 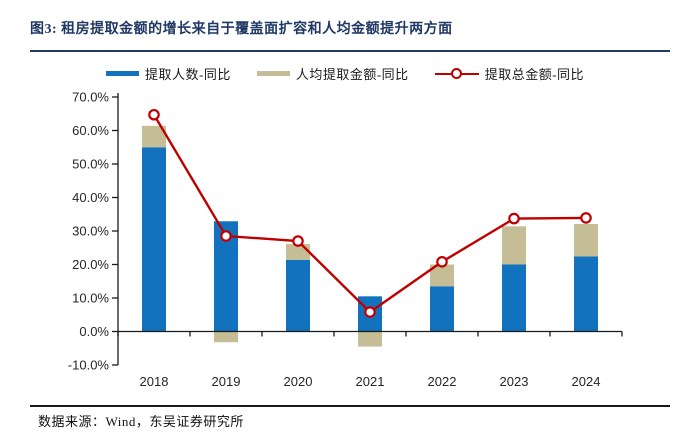 What do you see at coordinates (90, 264) in the screenshot?
I see `y-tick-label: 20.0%` at bounding box center [90, 264].